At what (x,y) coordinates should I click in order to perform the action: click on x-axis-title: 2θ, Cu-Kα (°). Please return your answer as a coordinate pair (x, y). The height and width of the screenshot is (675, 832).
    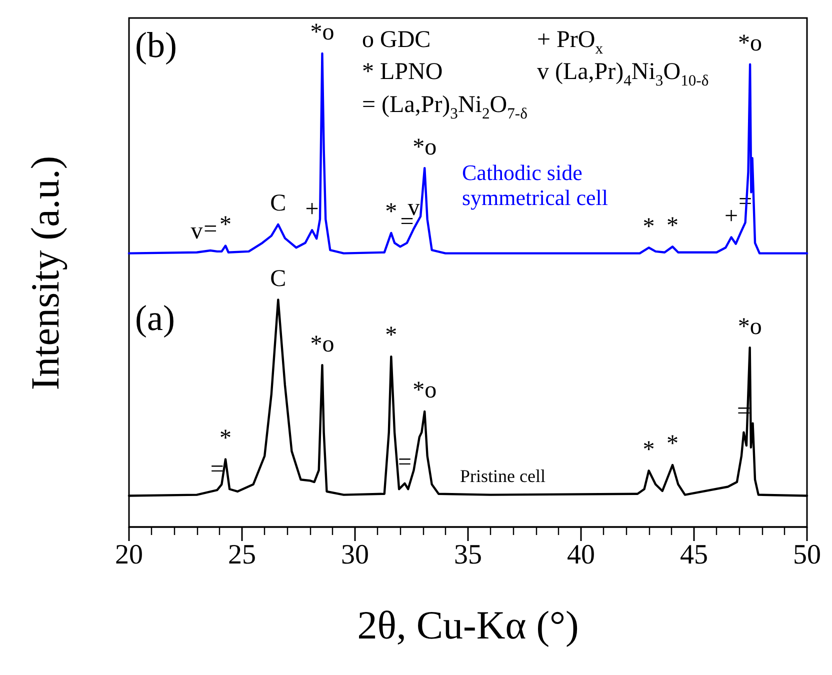
    Looking at the image, I should click on (468, 625).